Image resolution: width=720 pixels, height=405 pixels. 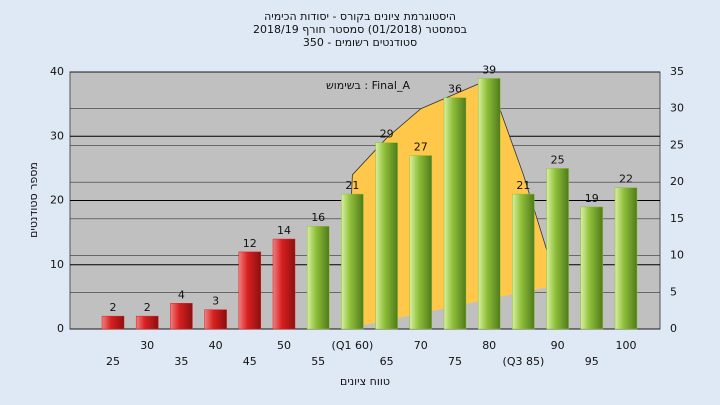 What do you see at coordinates (524, 361) in the screenshot?
I see `x-tick-label: (Q3 85)` at bounding box center [524, 361].